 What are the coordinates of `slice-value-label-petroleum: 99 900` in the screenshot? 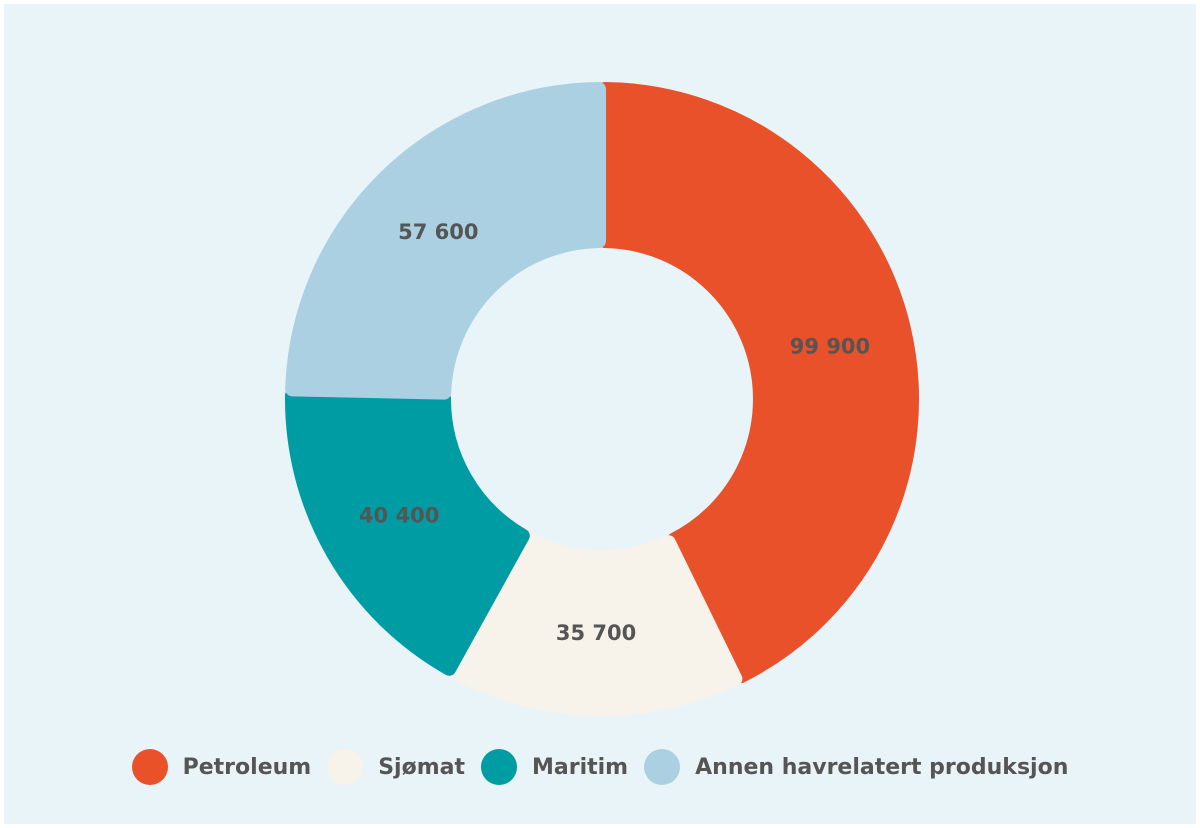 It's located at (830, 346).